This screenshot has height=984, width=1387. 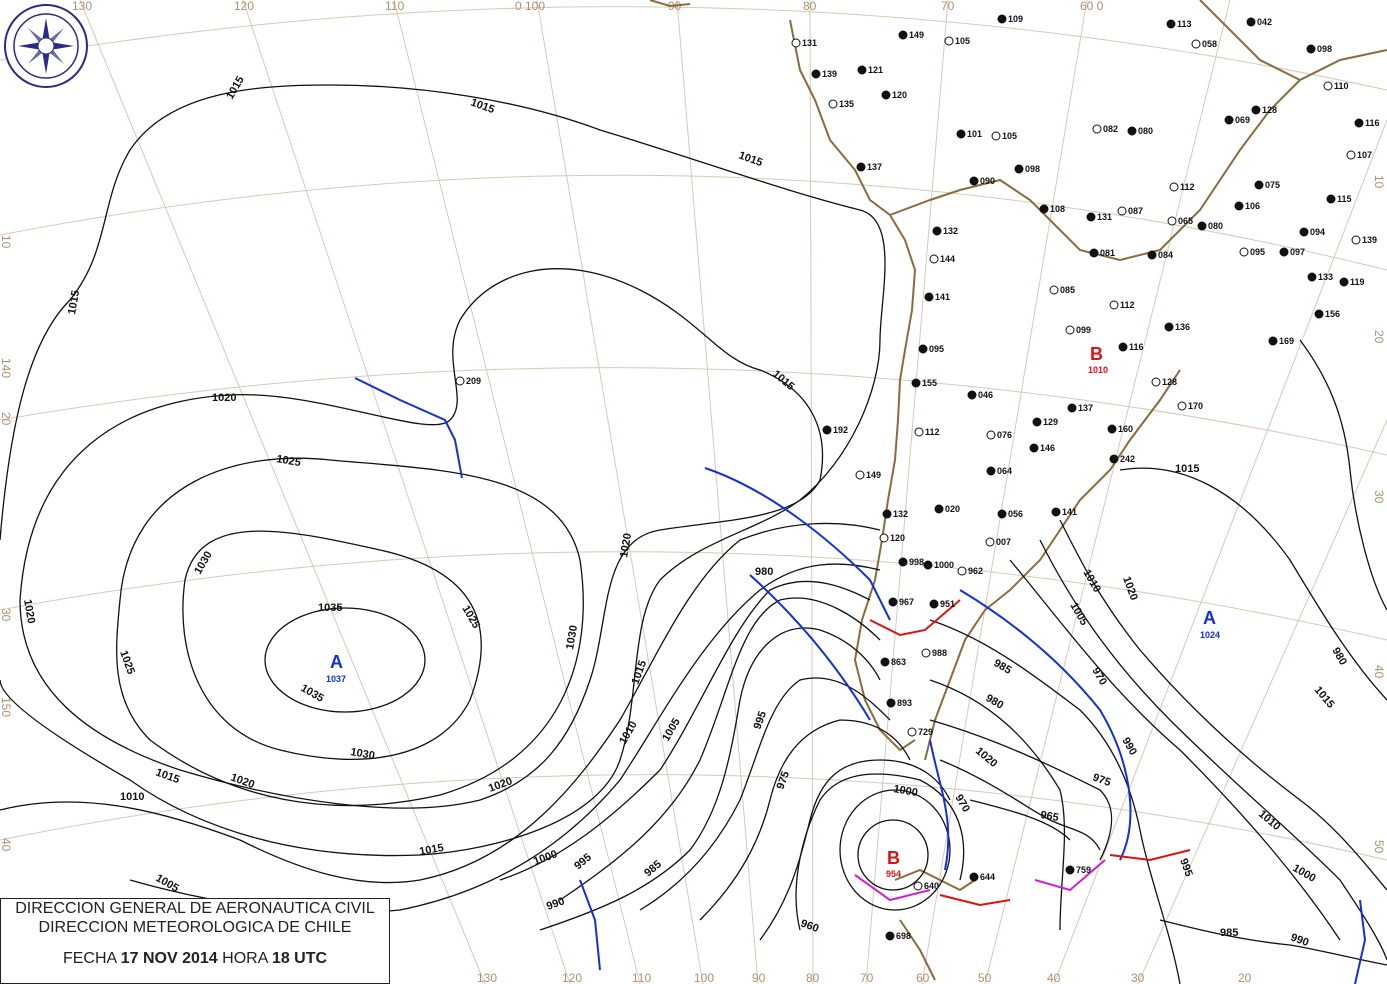 What do you see at coordinates (1127, 305) in the screenshot?
I see `station-pressure: 112` at bounding box center [1127, 305].